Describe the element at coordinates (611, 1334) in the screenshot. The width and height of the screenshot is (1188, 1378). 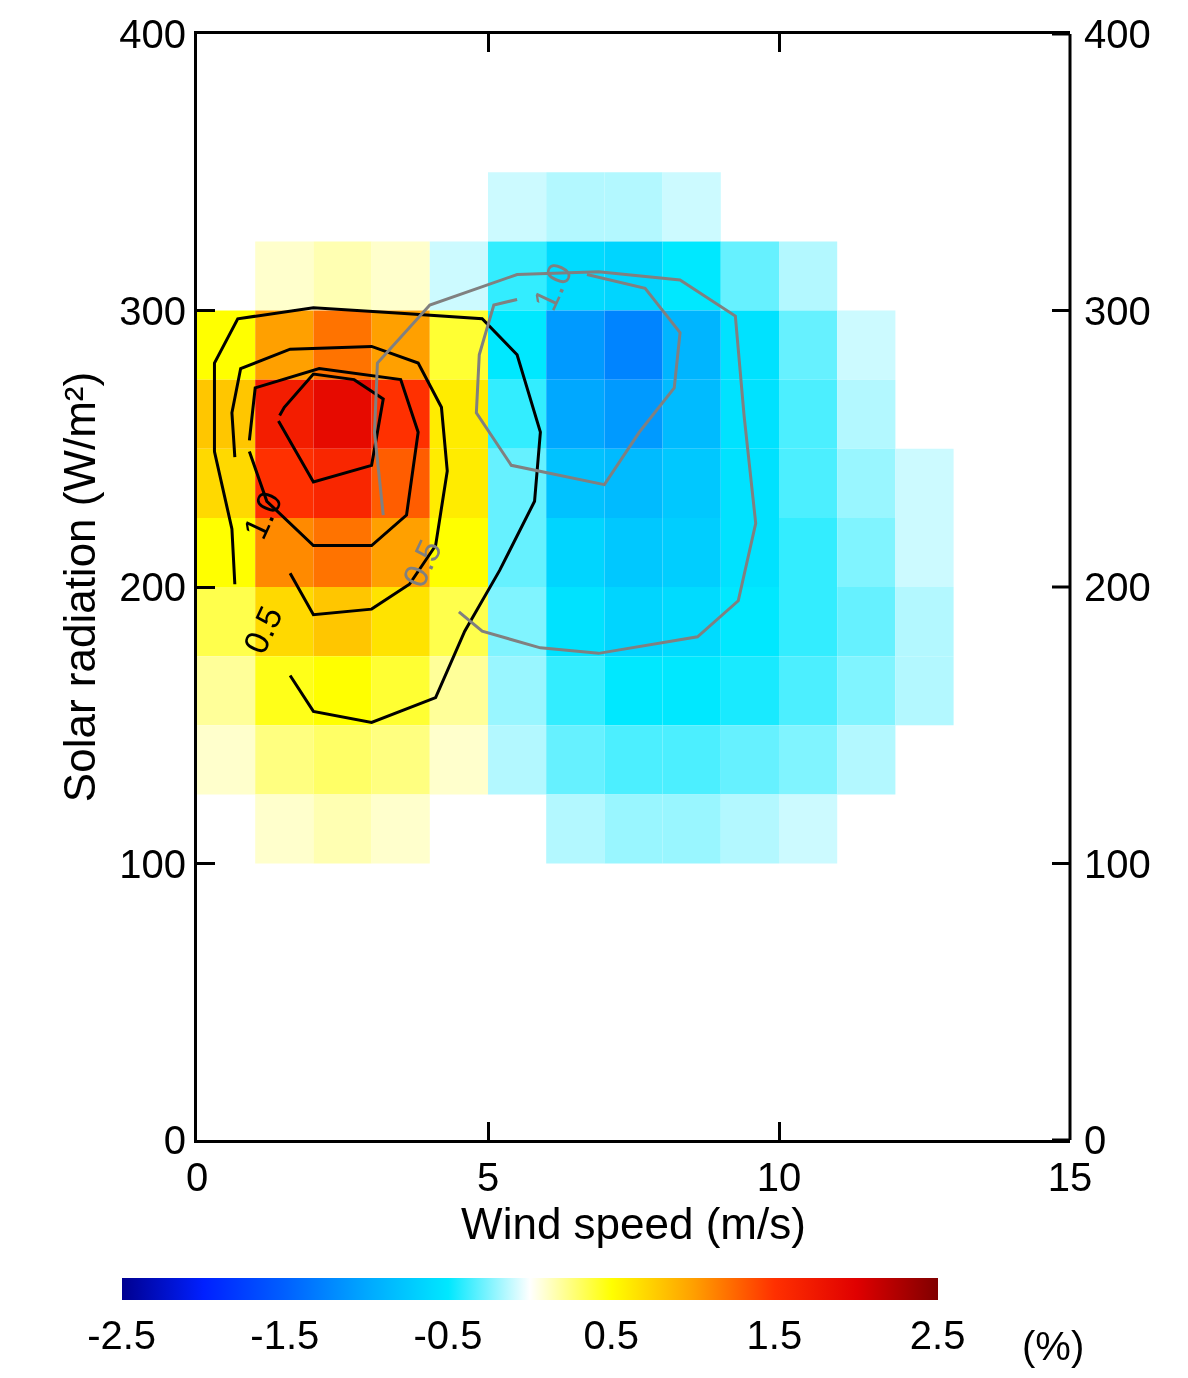
I see `color-bar-label: 0.5` at that location.